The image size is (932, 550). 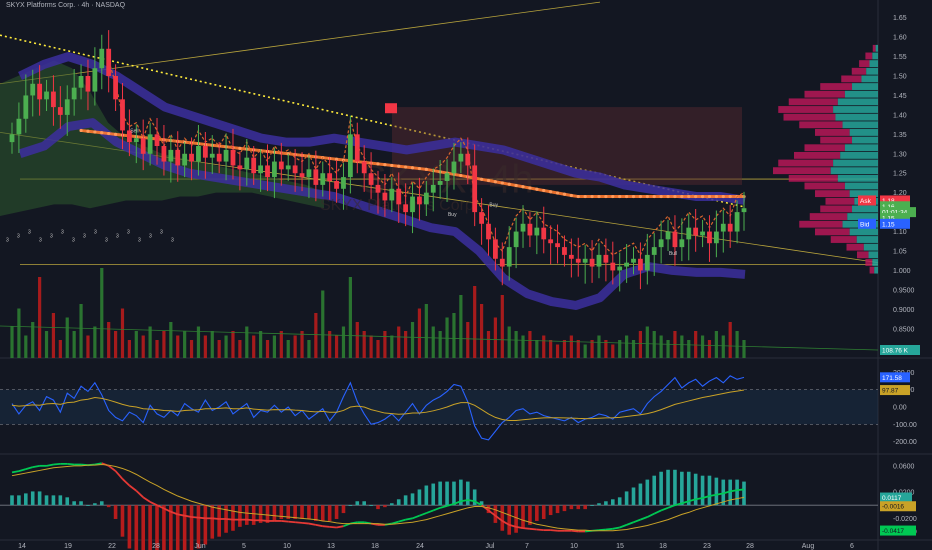 I want to click on price-tick-label: 1.30, so click(x=900, y=154).